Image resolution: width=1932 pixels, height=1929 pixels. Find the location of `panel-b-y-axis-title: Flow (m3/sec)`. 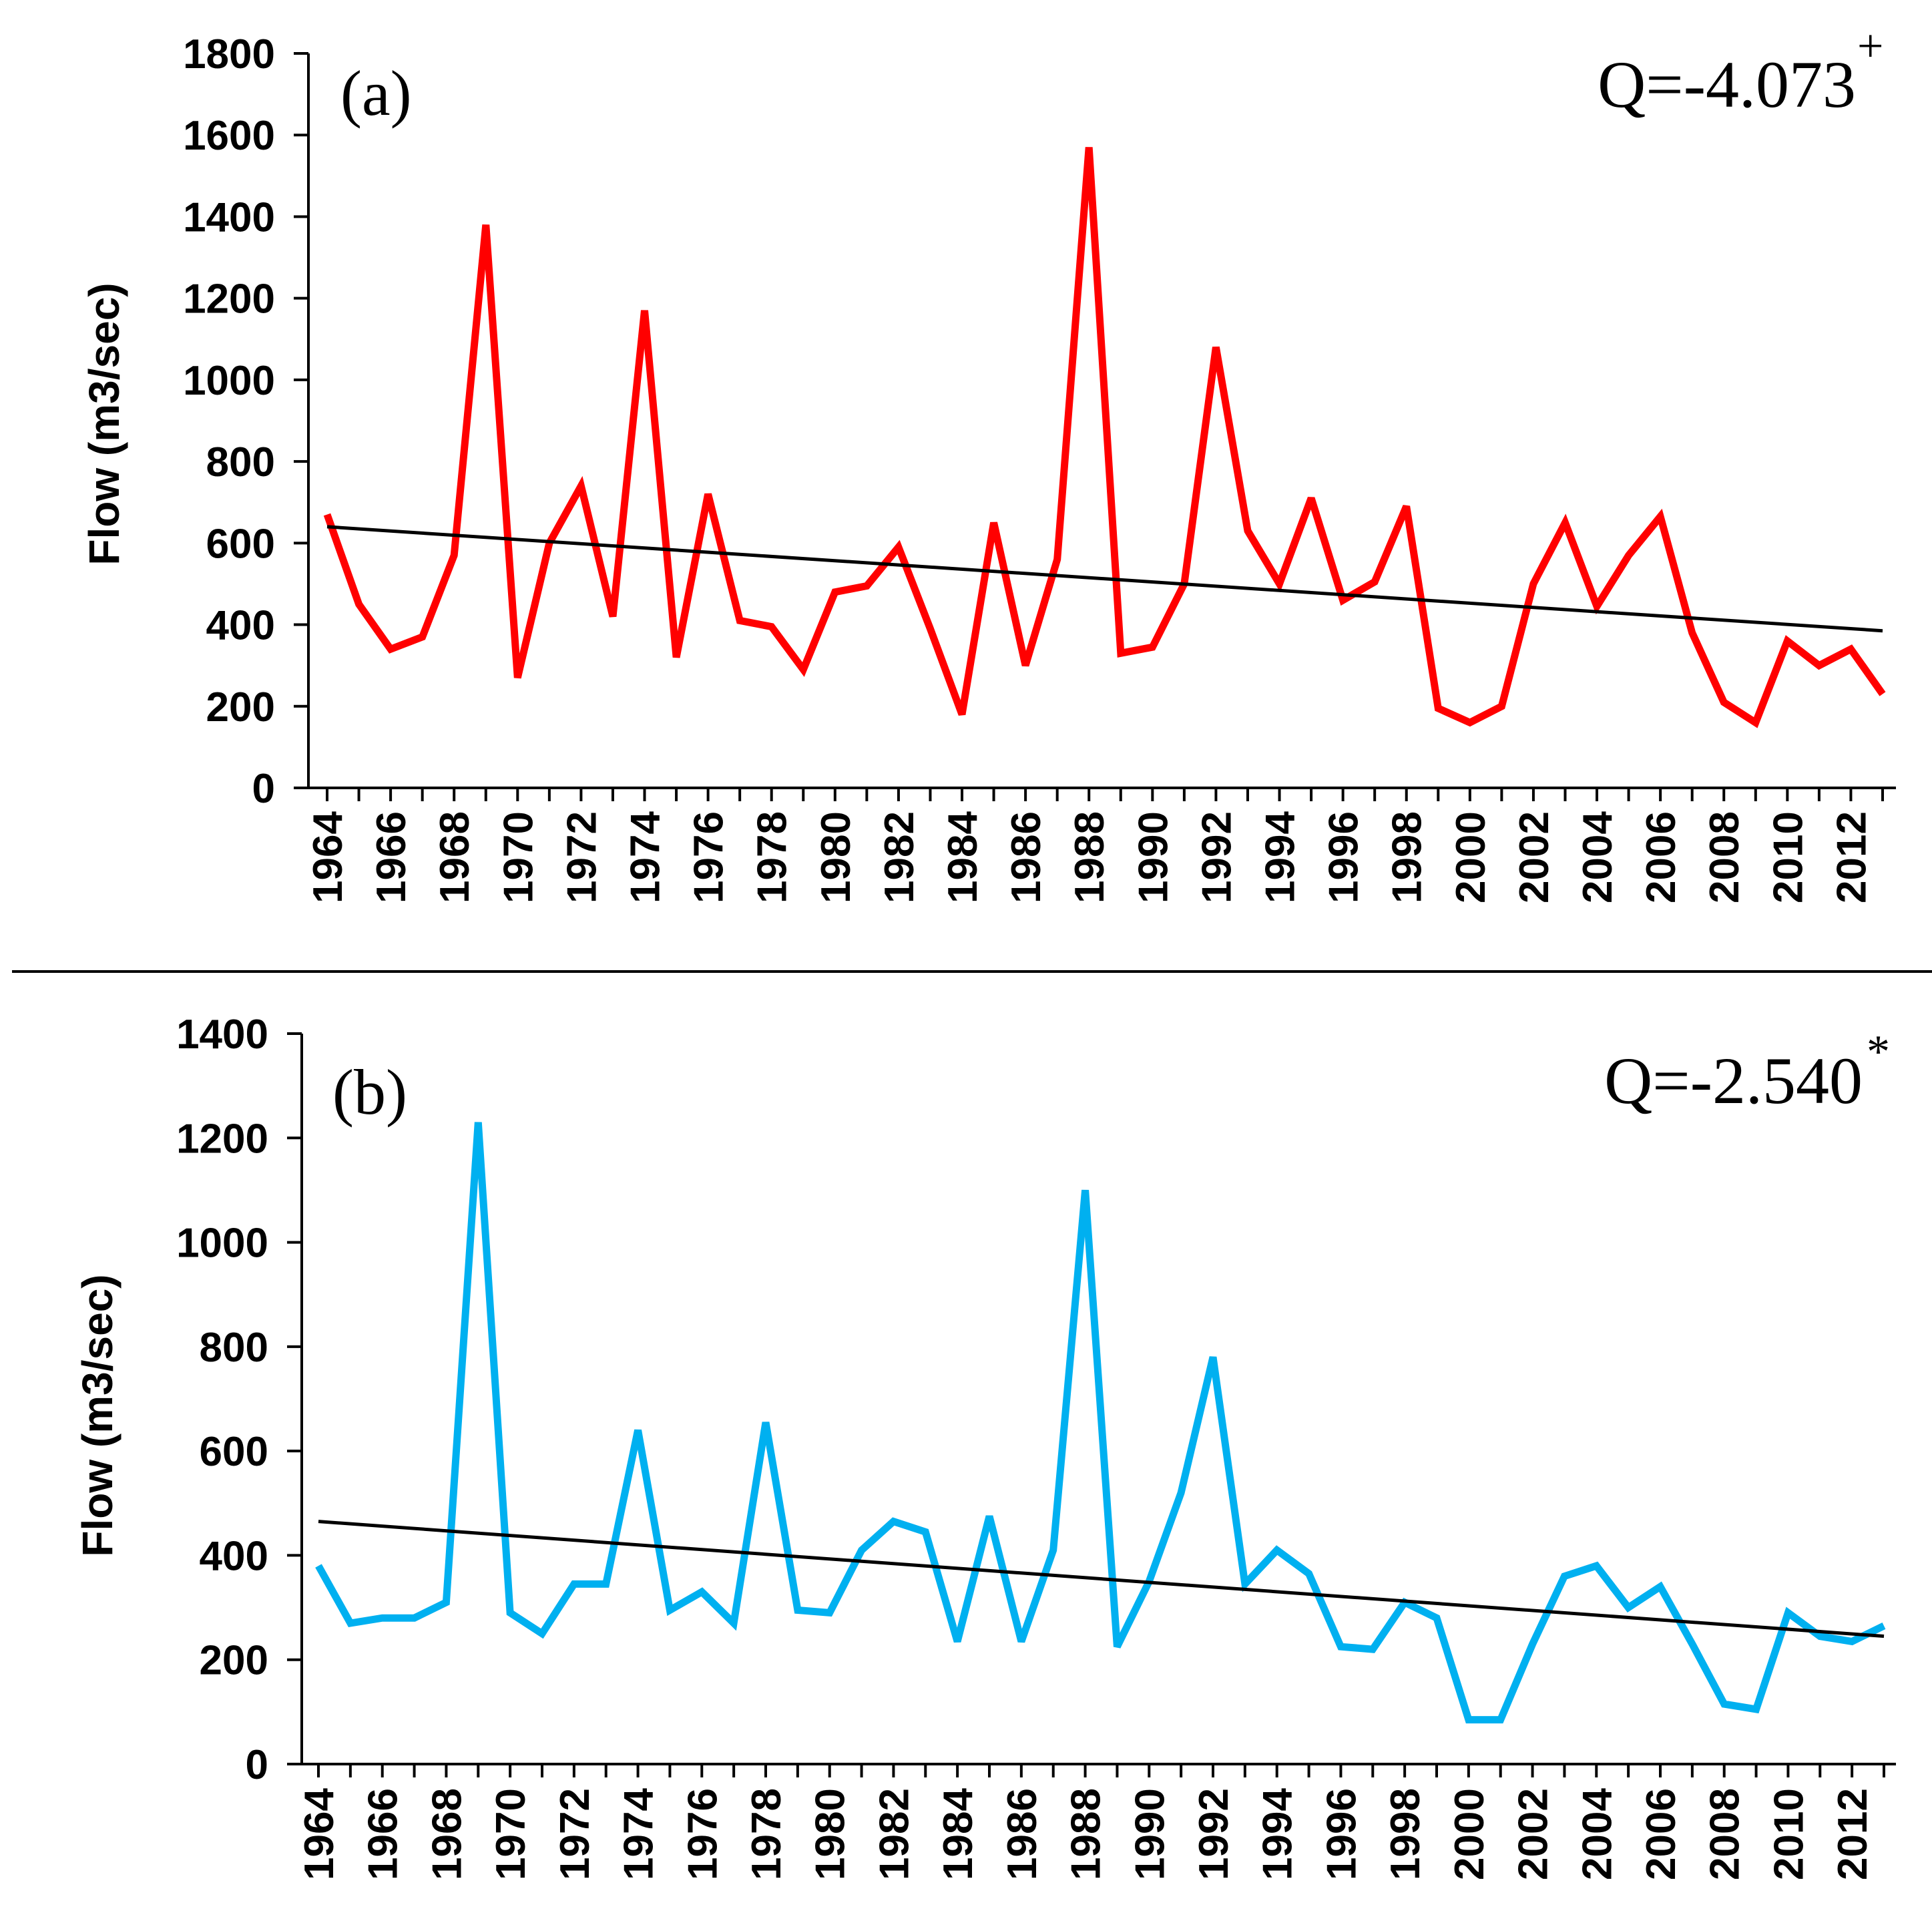

panel-b-y-axis-title: Flow (m3/sec) is located at coordinates (97, 1415).